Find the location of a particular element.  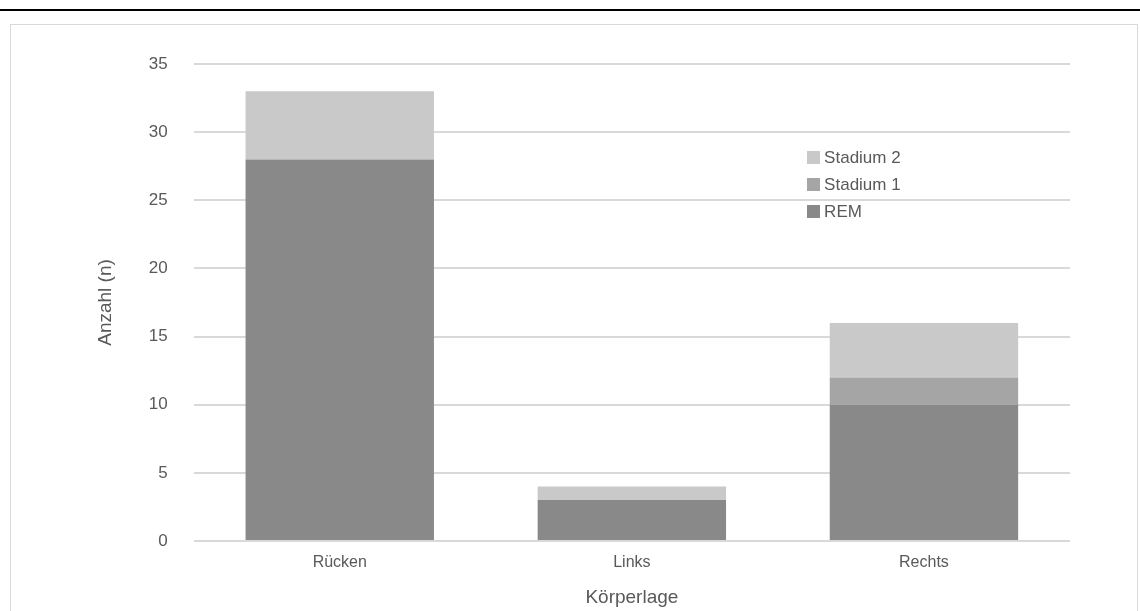

y-tick-label: 25 is located at coordinates (158, 199).